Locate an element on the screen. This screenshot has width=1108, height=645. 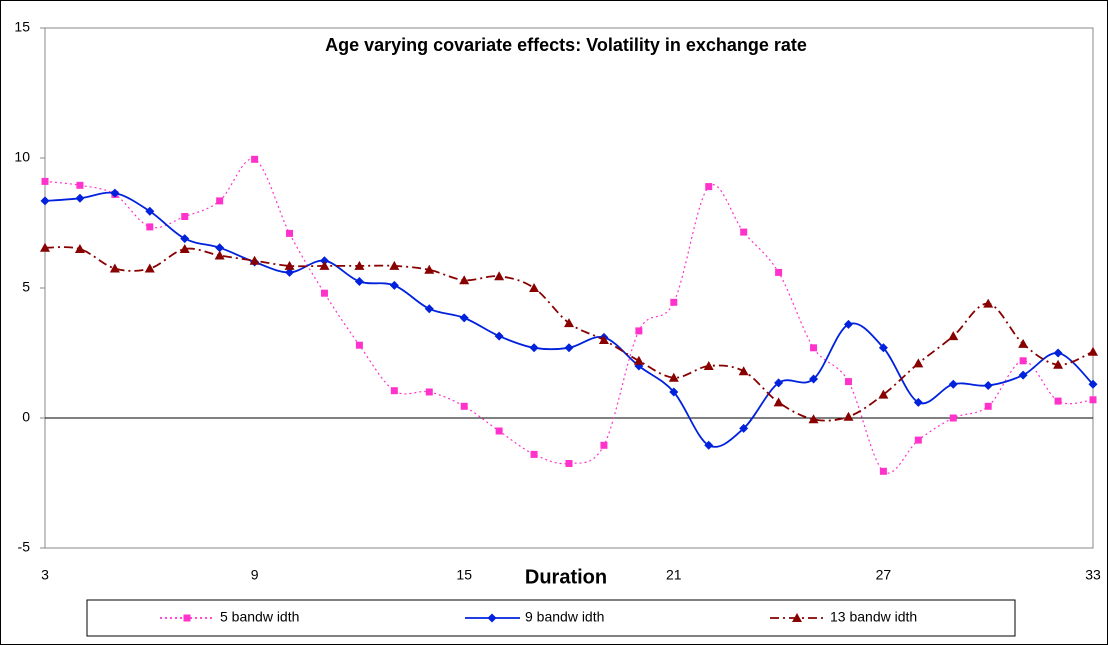
legend is located at coordinates (551, 618).